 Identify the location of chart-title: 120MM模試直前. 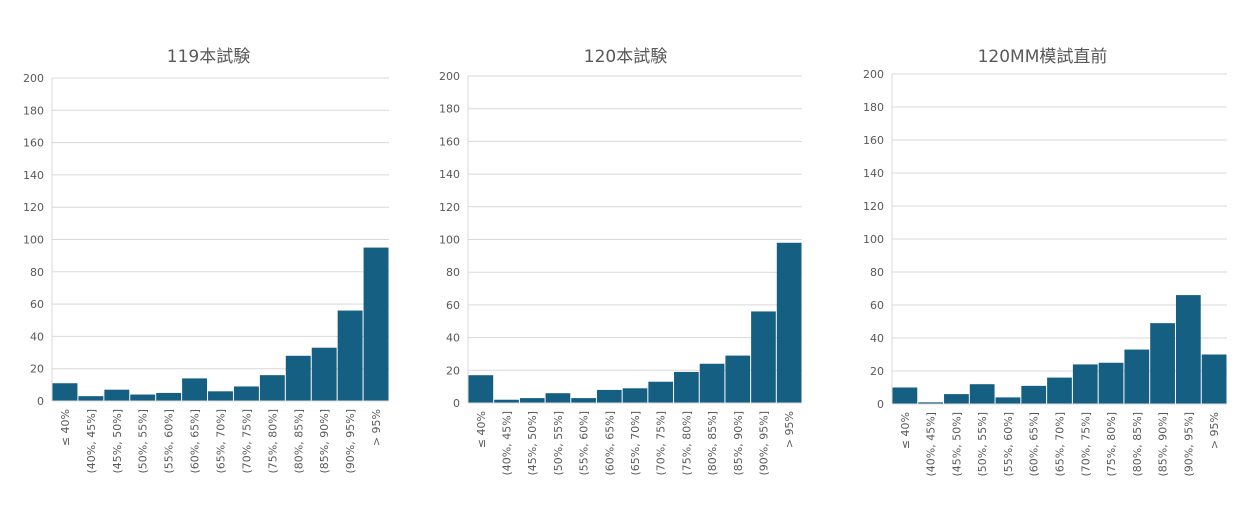
(1042, 57).